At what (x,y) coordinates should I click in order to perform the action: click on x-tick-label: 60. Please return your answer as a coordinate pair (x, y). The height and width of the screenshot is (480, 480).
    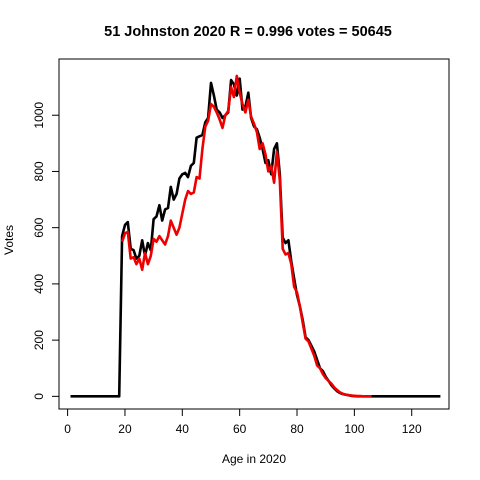
    Looking at the image, I should click on (240, 429).